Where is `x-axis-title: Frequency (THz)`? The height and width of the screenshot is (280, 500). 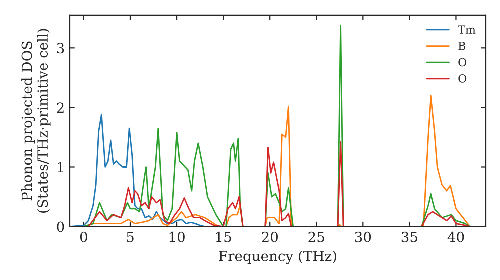
x-axis-title: Frequency (THz) is located at coordinates (277, 257).